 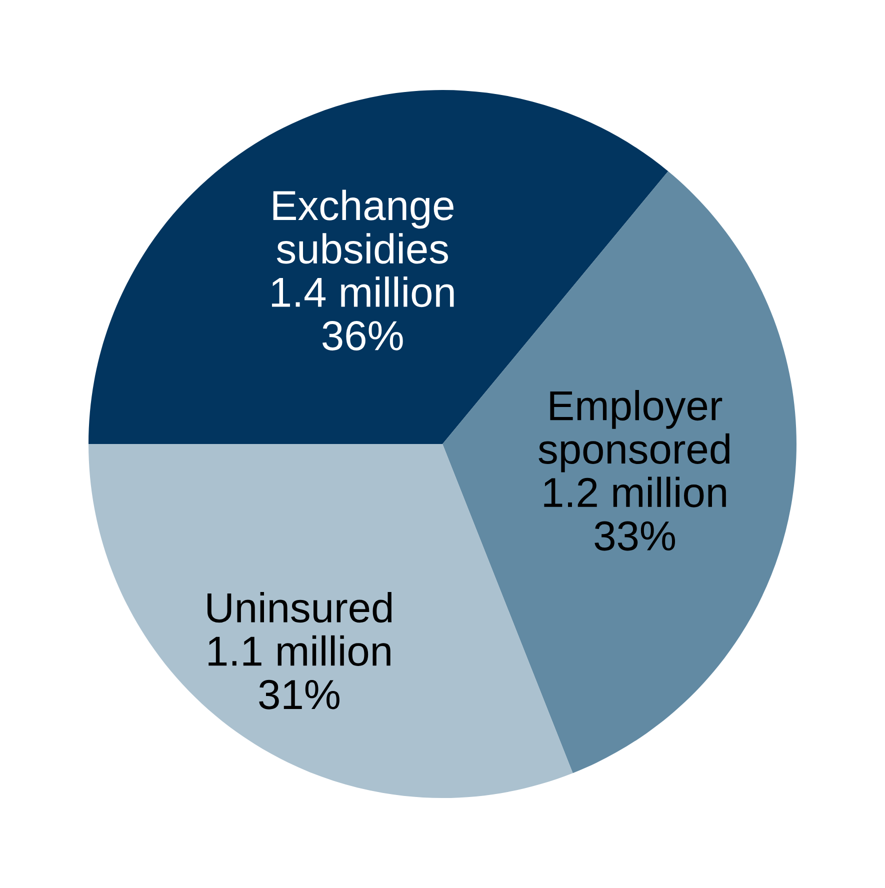 I want to click on data-label: 1.4 million 36%, so click(x=363, y=313).